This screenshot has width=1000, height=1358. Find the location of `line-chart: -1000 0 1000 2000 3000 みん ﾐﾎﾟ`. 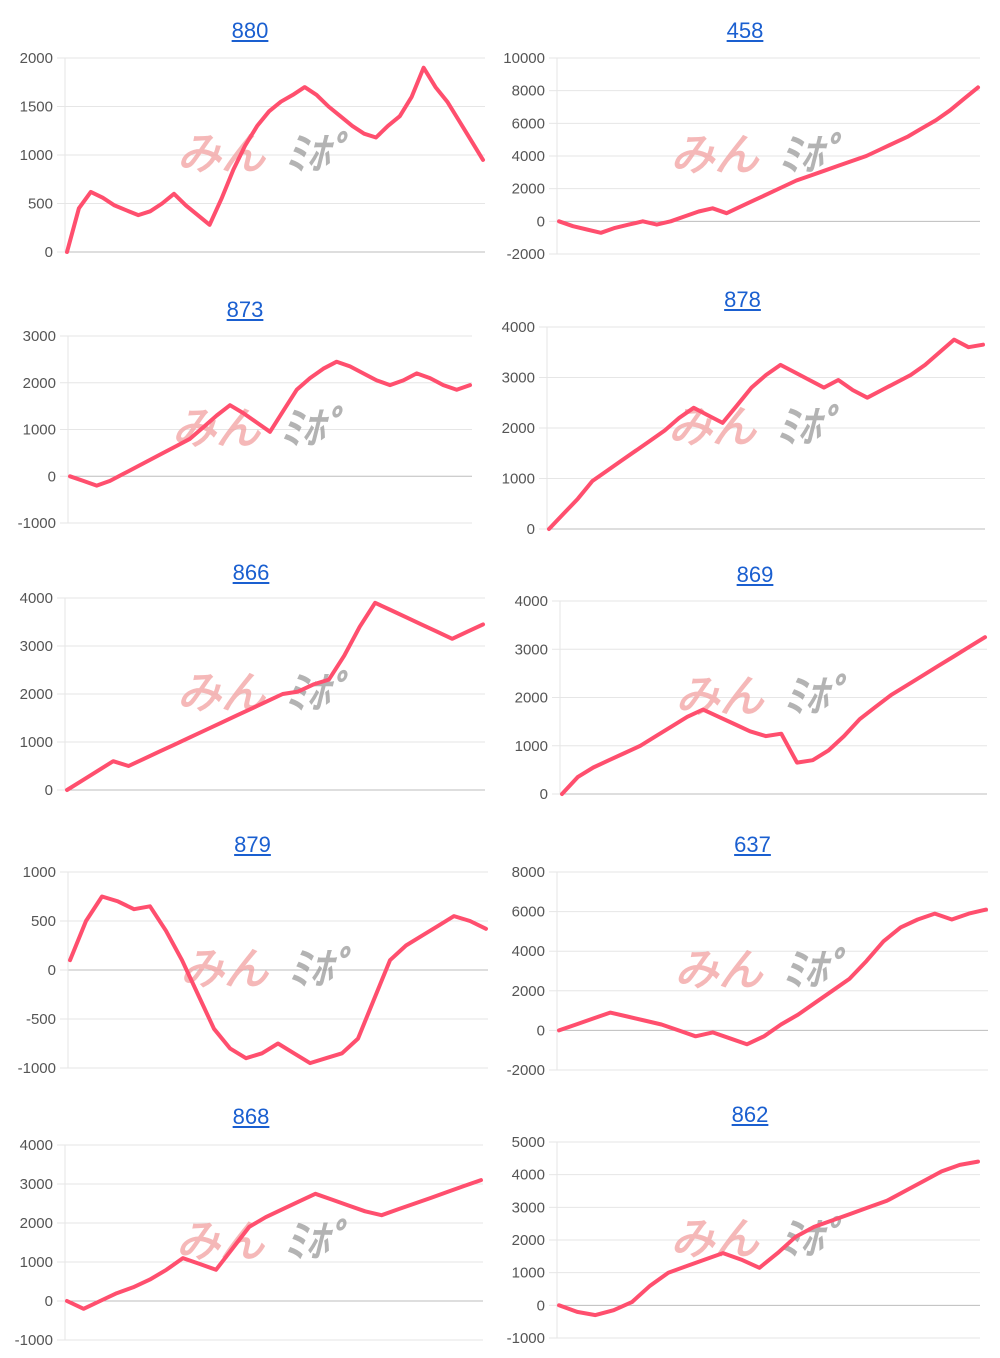

line-chart: -1000 0 1000 2000 3000 みん ﾐﾎﾟ is located at coordinates (245, 430).